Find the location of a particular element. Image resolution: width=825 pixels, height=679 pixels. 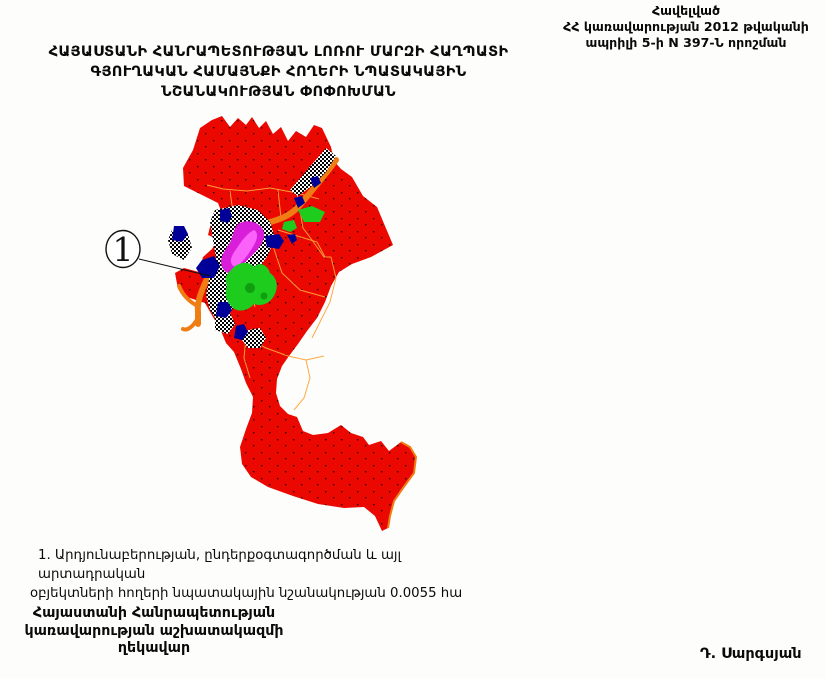

annex-line: ապրիլի 5-ի N 397-Ն որոշման is located at coordinates (686, 42).